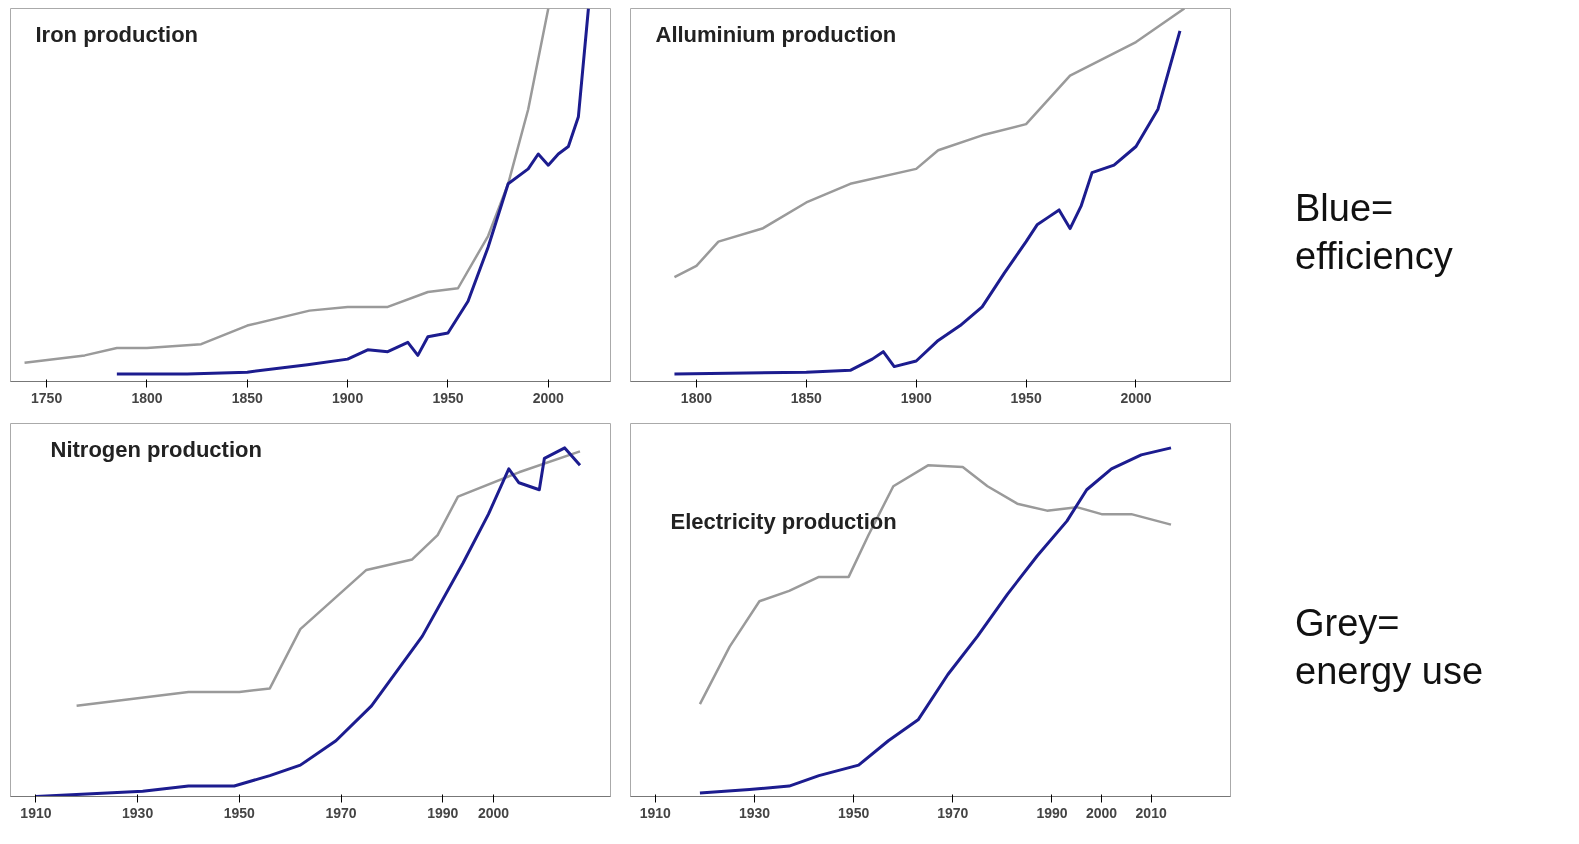 The height and width of the screenshot is (844, 1579). Describe the element at coordinates (156, 449) in the screenshot. I see `chart-title: Nitrogen production` at that location.